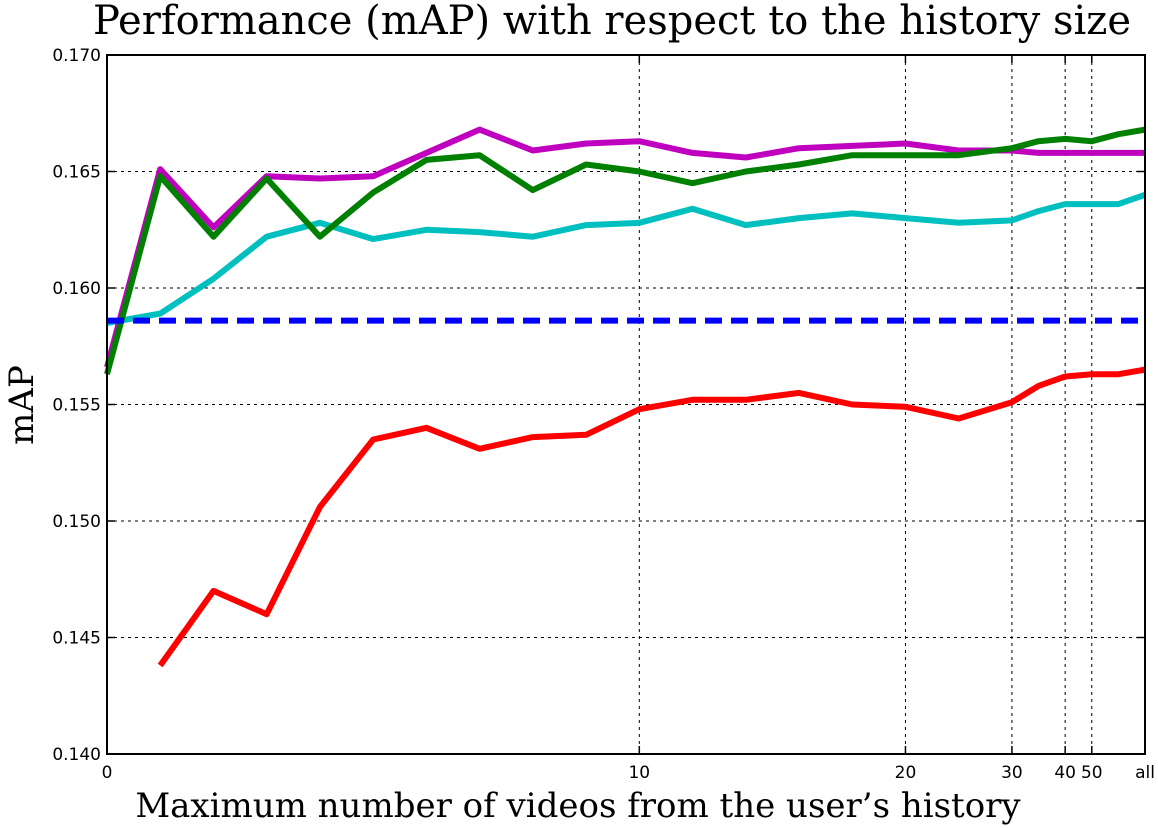 The image size is (1158, 828). What do you see at coordinates (1145, 773) in the screenshot?
I see `x-tick-label: all` at bounding box center [1145, 773].